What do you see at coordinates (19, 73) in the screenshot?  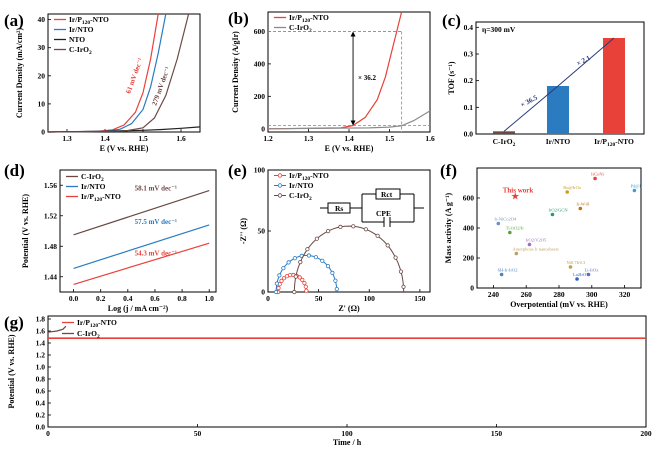 I see `y-axis-label: Current Density (mA/cm²)` at bounding box center [19, 73].